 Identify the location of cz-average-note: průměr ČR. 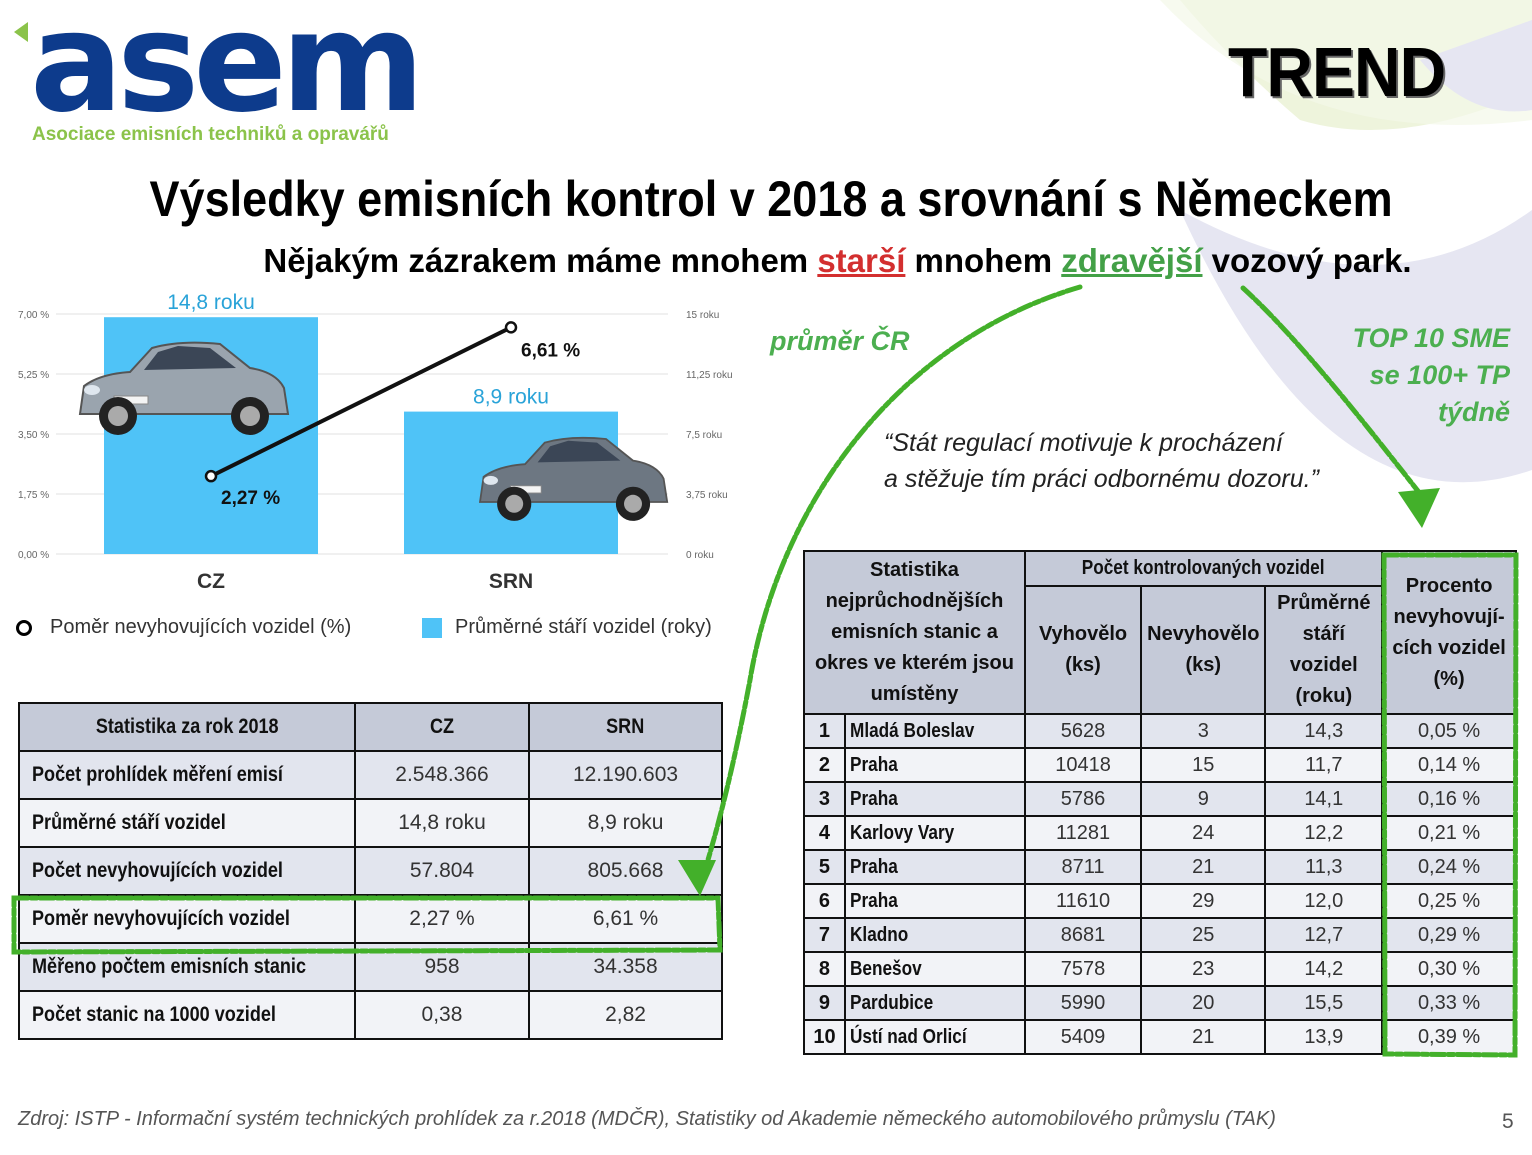
(840, 341).